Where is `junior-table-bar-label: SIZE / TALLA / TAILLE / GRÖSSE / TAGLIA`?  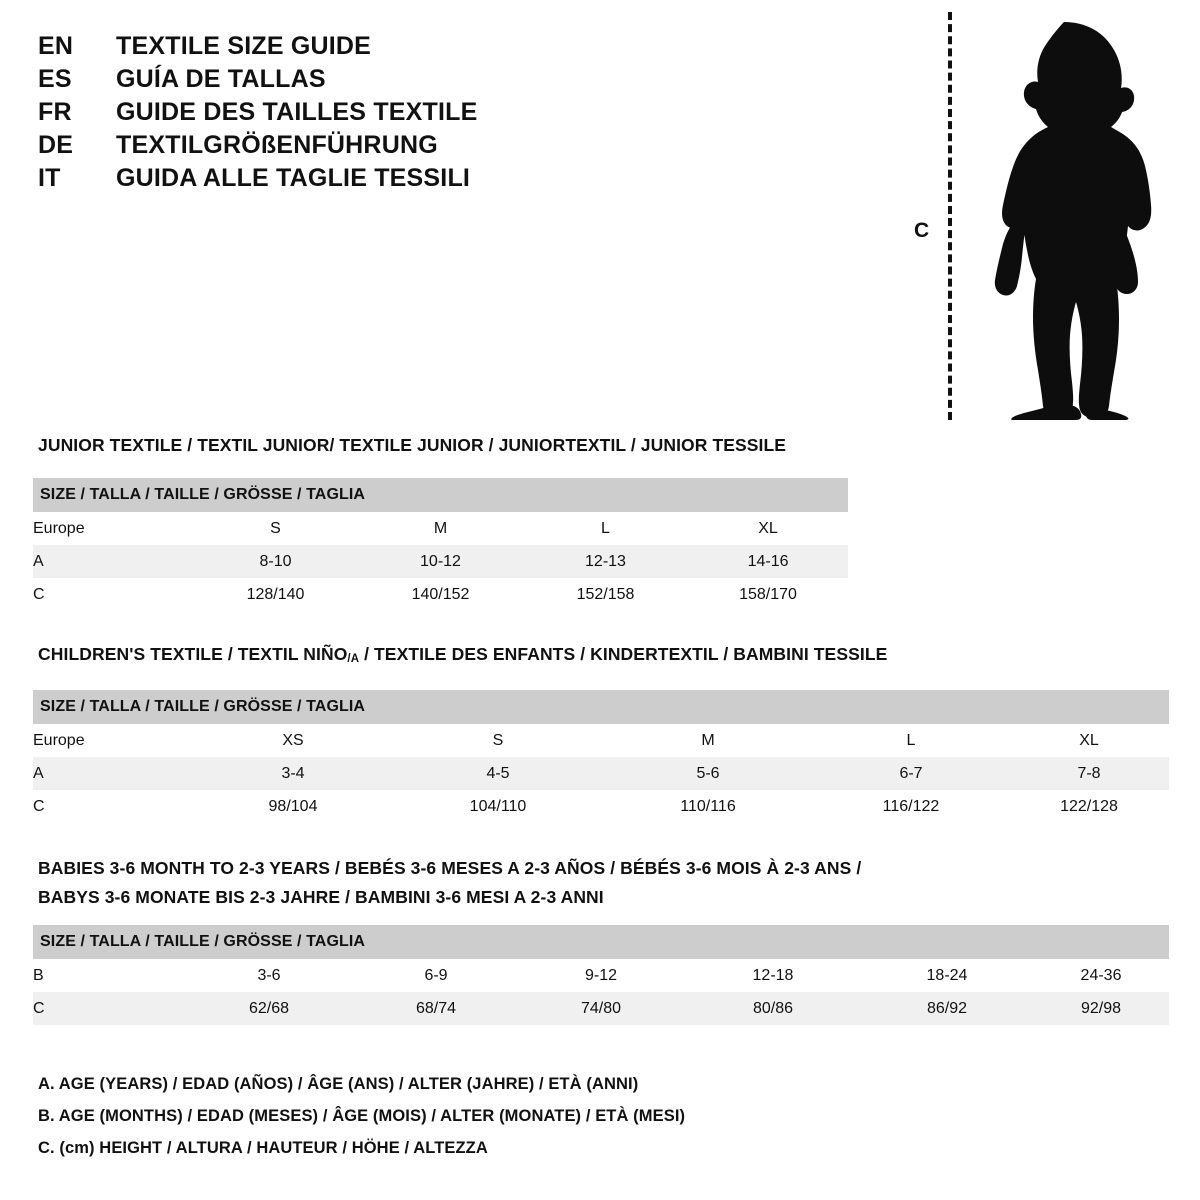 junior-table-bar-label: SIZE / TALLA / TAILLE / GRÖSSE / TAGLIA is located at coordinates (441, 495).